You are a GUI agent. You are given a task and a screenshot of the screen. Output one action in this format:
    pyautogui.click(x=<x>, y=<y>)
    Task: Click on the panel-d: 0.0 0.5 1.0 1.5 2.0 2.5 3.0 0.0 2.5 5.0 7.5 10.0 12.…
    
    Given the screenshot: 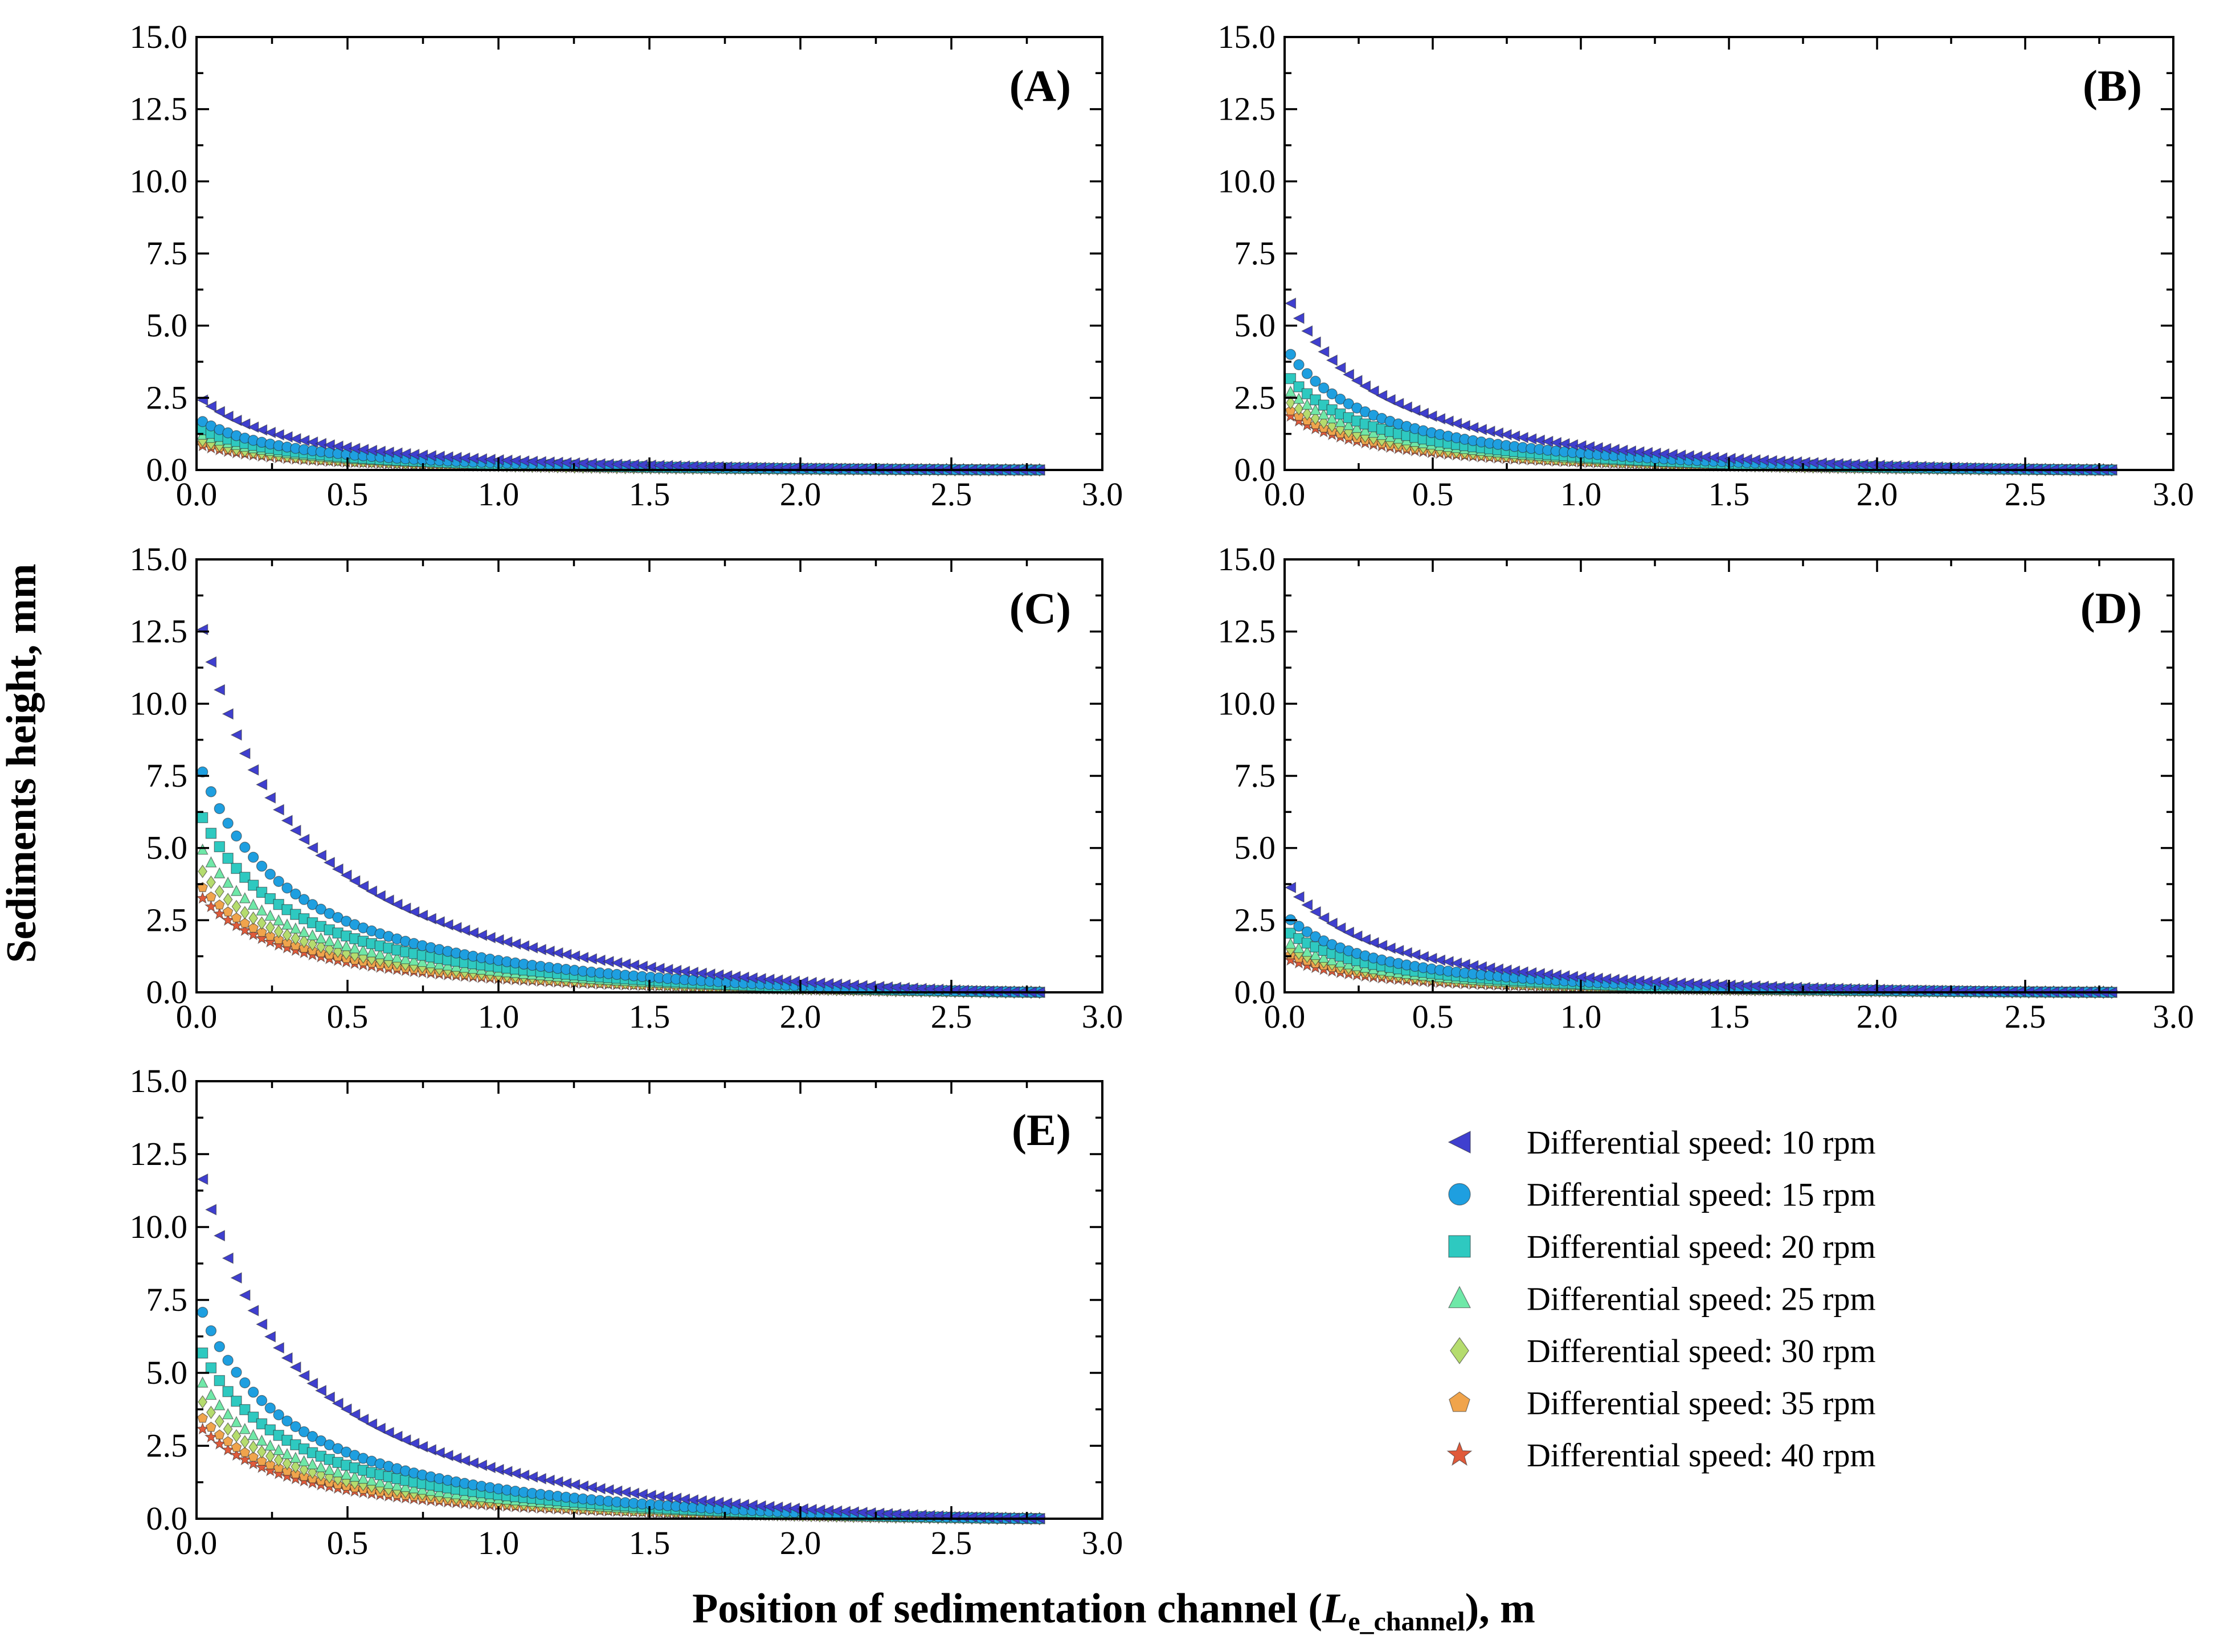 What is the action you would take?
    pyautogui.click(x=1706, y=788)
    